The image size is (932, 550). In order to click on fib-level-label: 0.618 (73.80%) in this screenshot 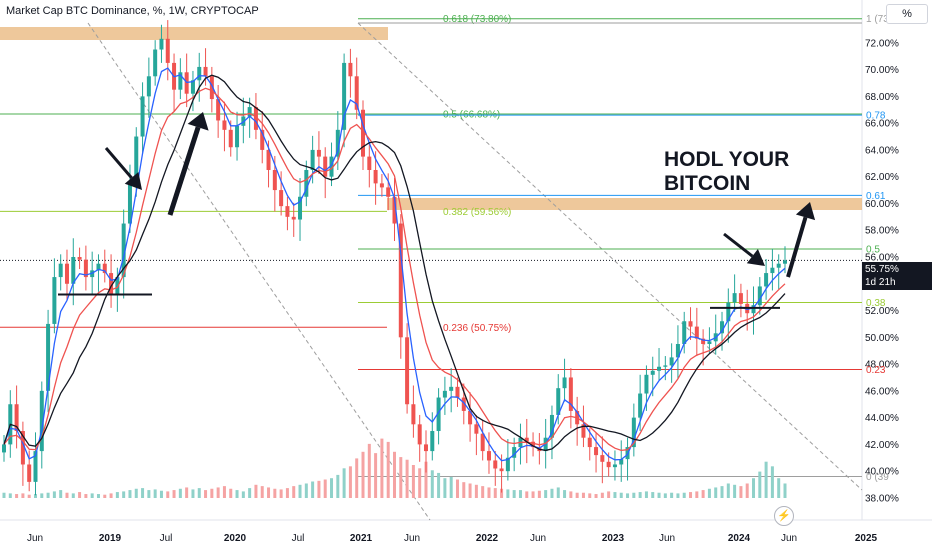, I will do `click(477, 19)`.